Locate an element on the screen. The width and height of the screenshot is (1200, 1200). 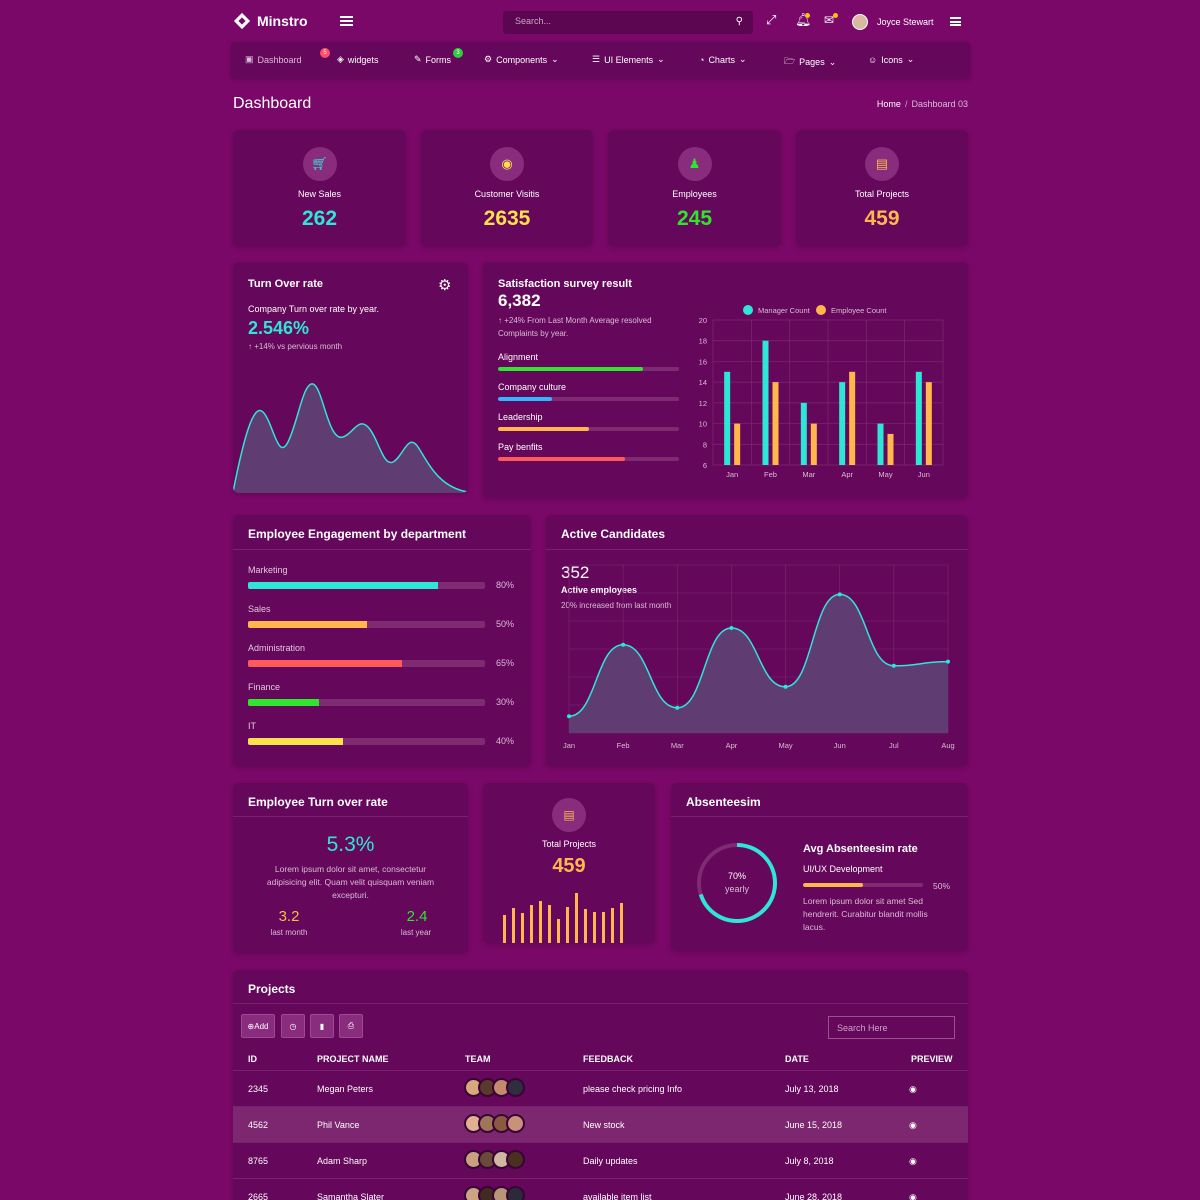
active-candidates-area-chart: Jan Feb Mar Apr May Jun Jul Aug is located at coordinates (759, 657).